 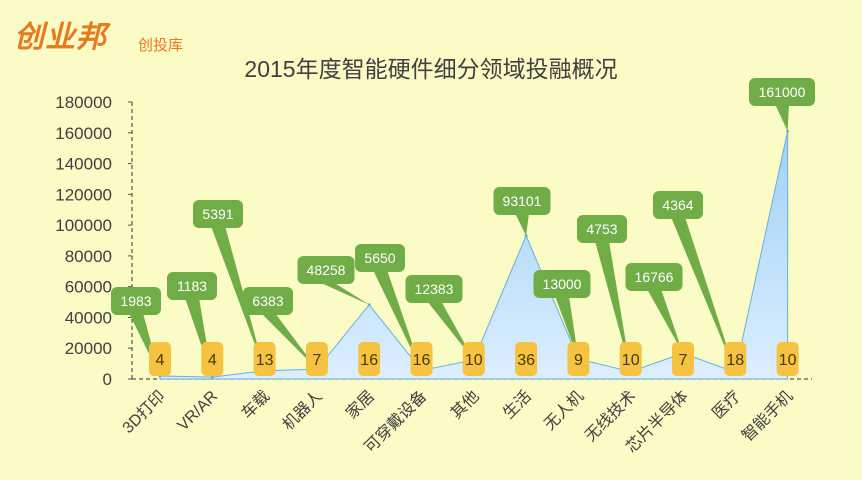 What do you see at coordinates (83, 133) in the screenshot?
I see `y-tick-label: 160000` at bounding box center [83, 133].